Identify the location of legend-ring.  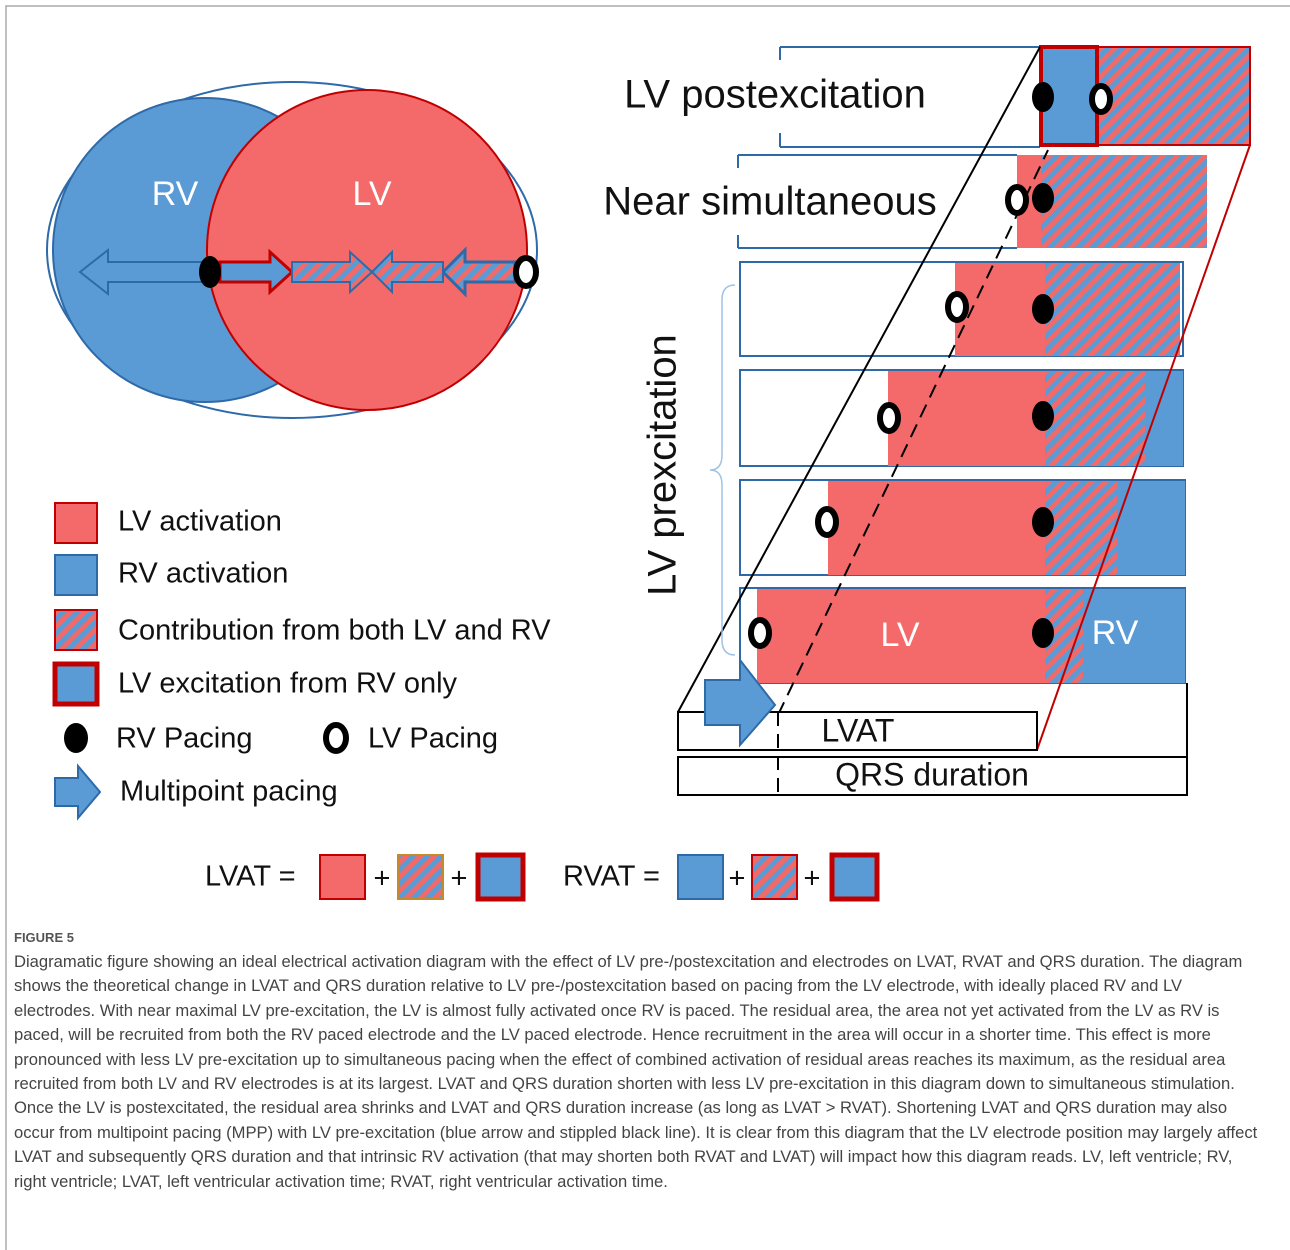
(336, 738).